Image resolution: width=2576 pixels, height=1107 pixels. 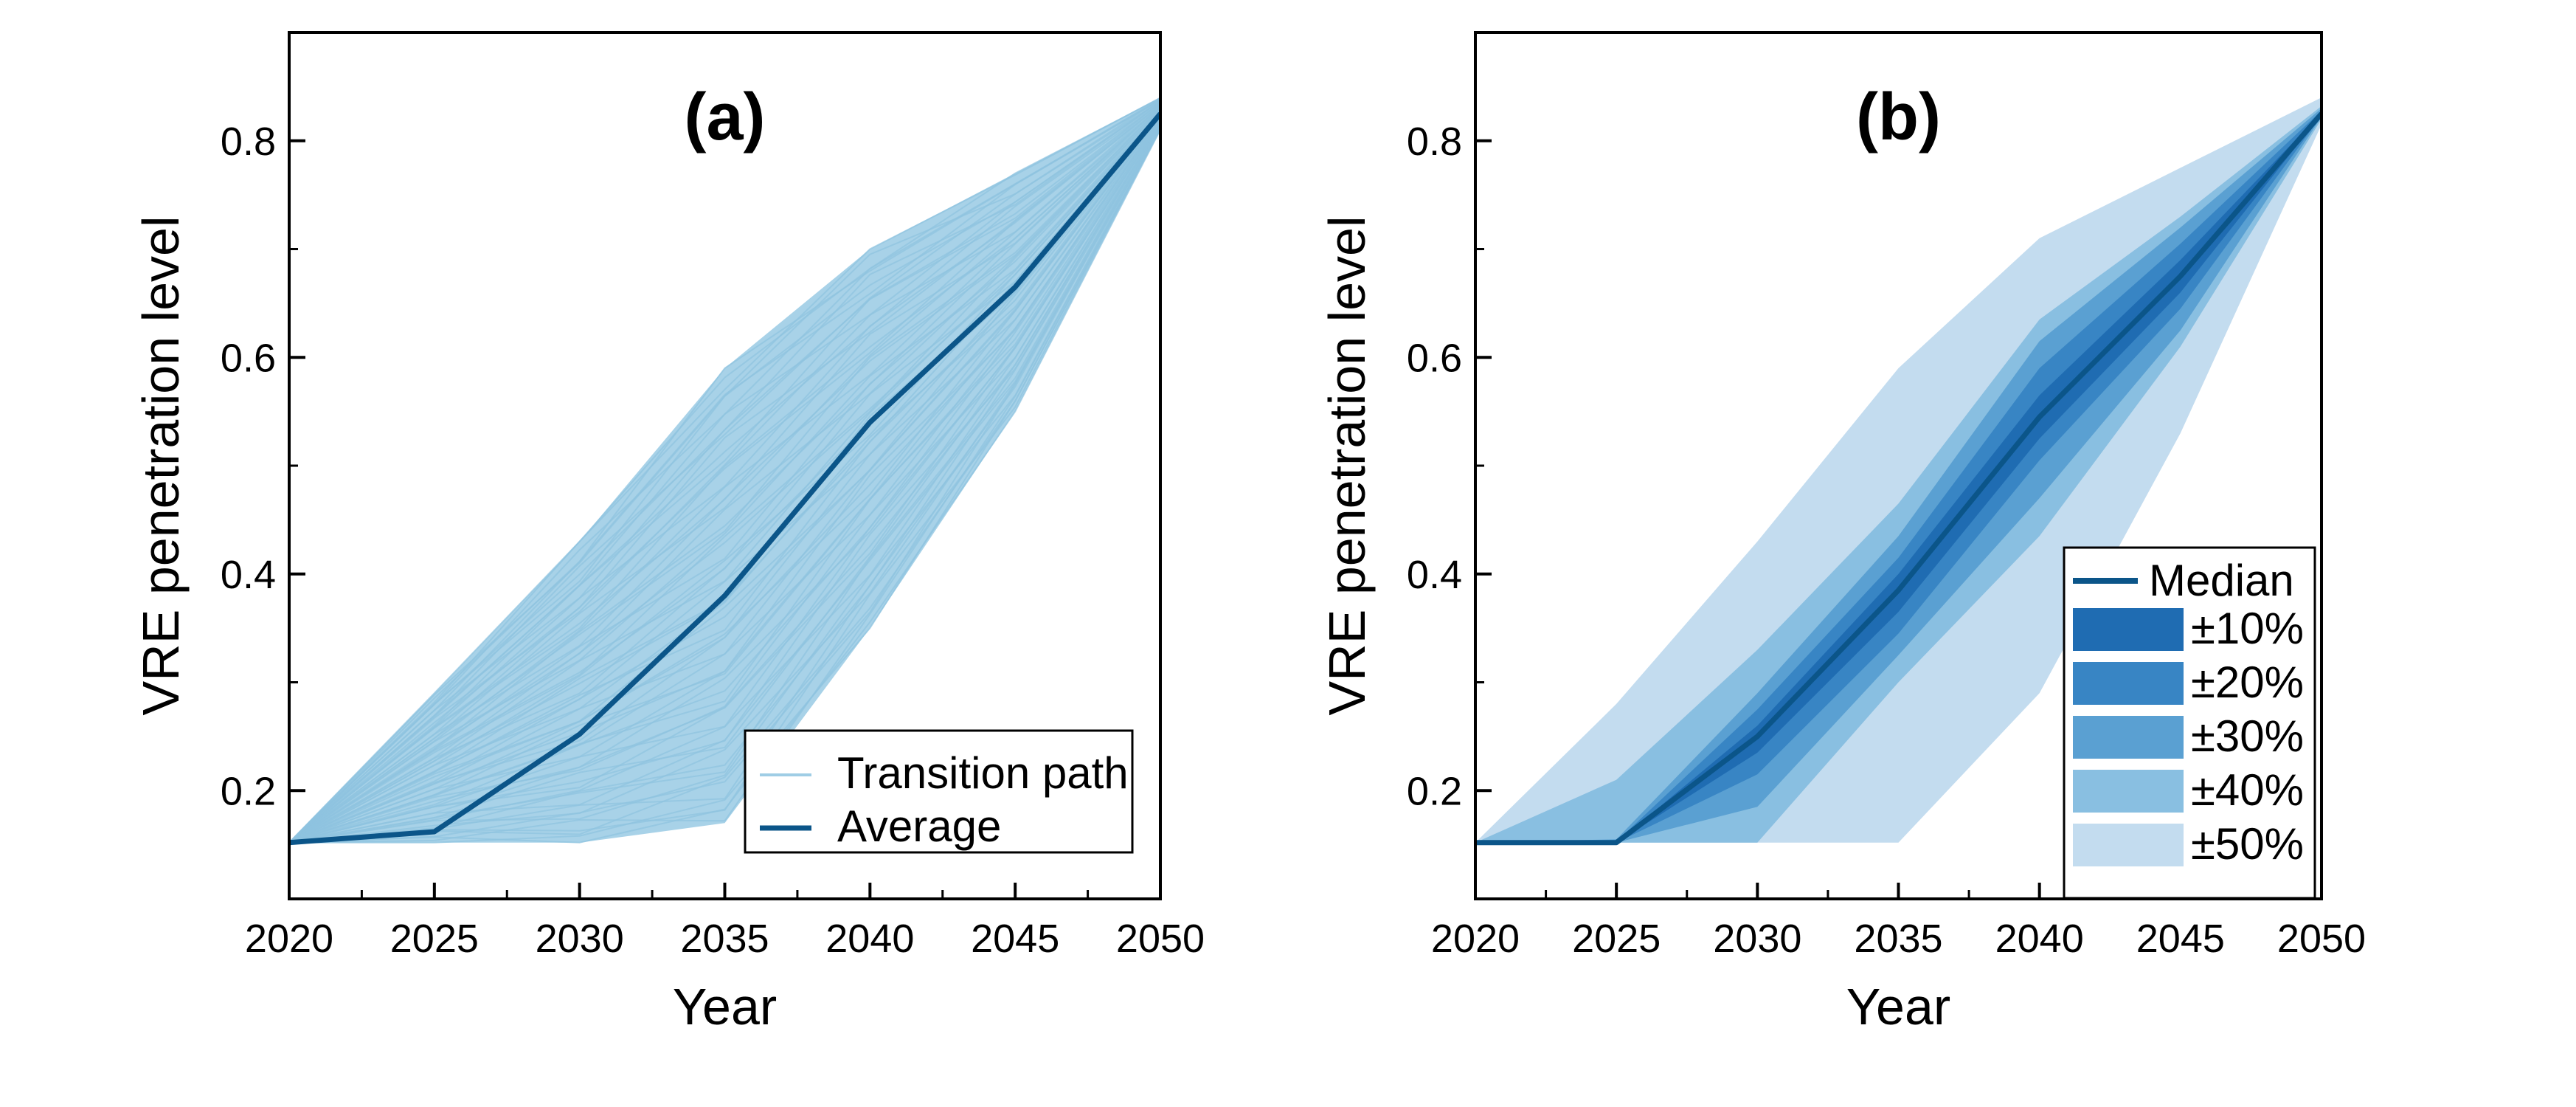 What do you see at coordinates (1899, 117) in the screenshot?
I see `panel-title: (b)` at bounding box center [1899, 117].